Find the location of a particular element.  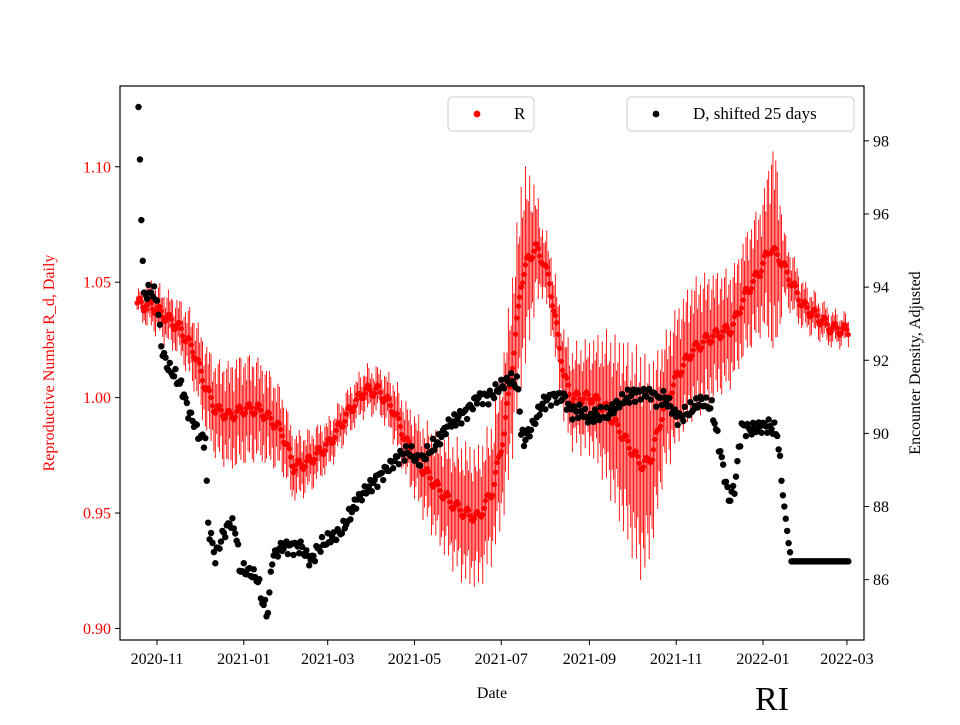

left-y-tick-label: 1.05 is located at coordinates (97, 283).